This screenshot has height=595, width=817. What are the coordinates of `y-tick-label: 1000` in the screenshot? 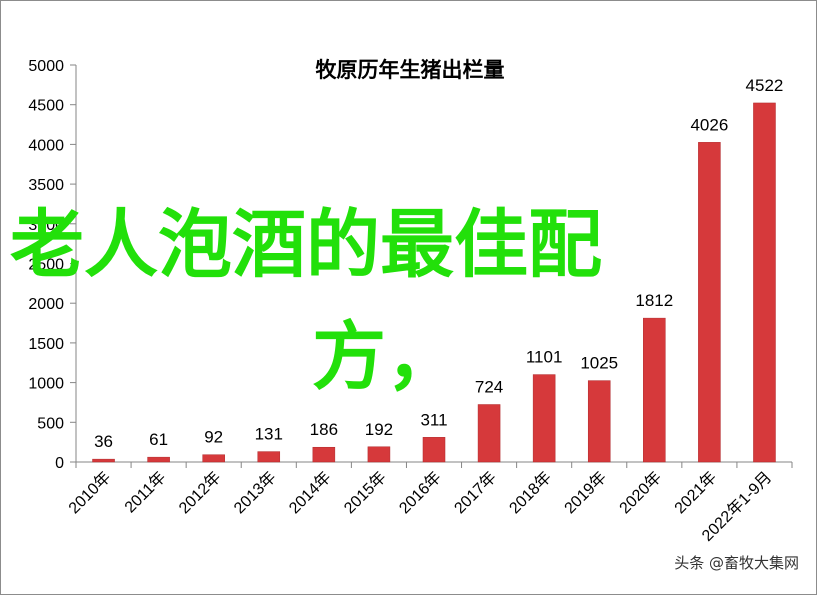 It's located at (46, 384).